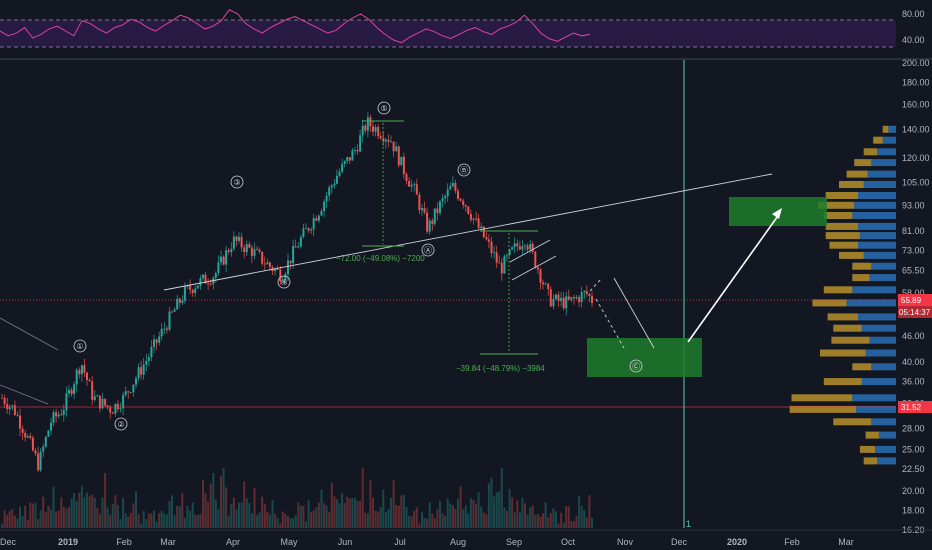 Image resolution: width=932 pixels, height=550 pixels. Describe the element at coordinates (462, 28) in the screenshot. I see `rsi-panel: 80.00 40.00` at that location.